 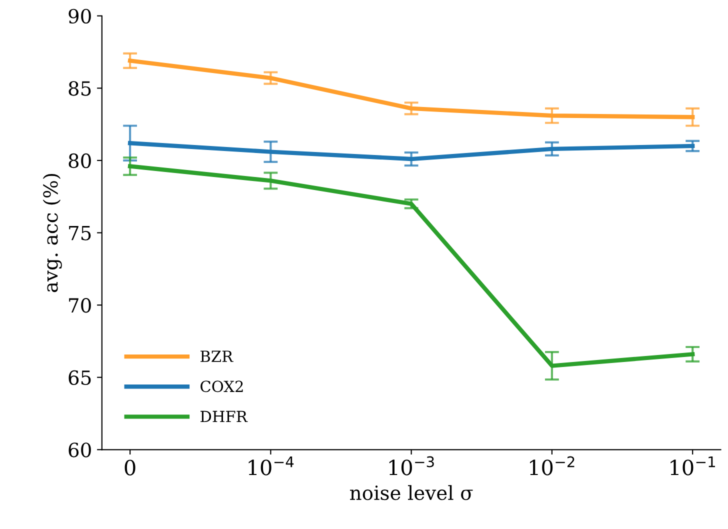 What do you see at coordinates (80, 233) in the screenshot?
I see `y-tick-label: 75` at bounding box center [80, 233].